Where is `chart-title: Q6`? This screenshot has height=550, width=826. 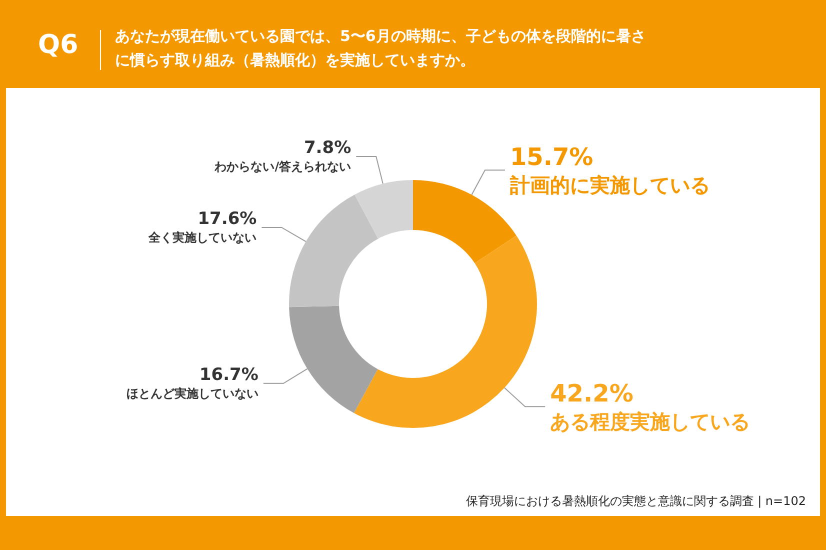
chart-title: Q6 is located at coordinates (58, 45).